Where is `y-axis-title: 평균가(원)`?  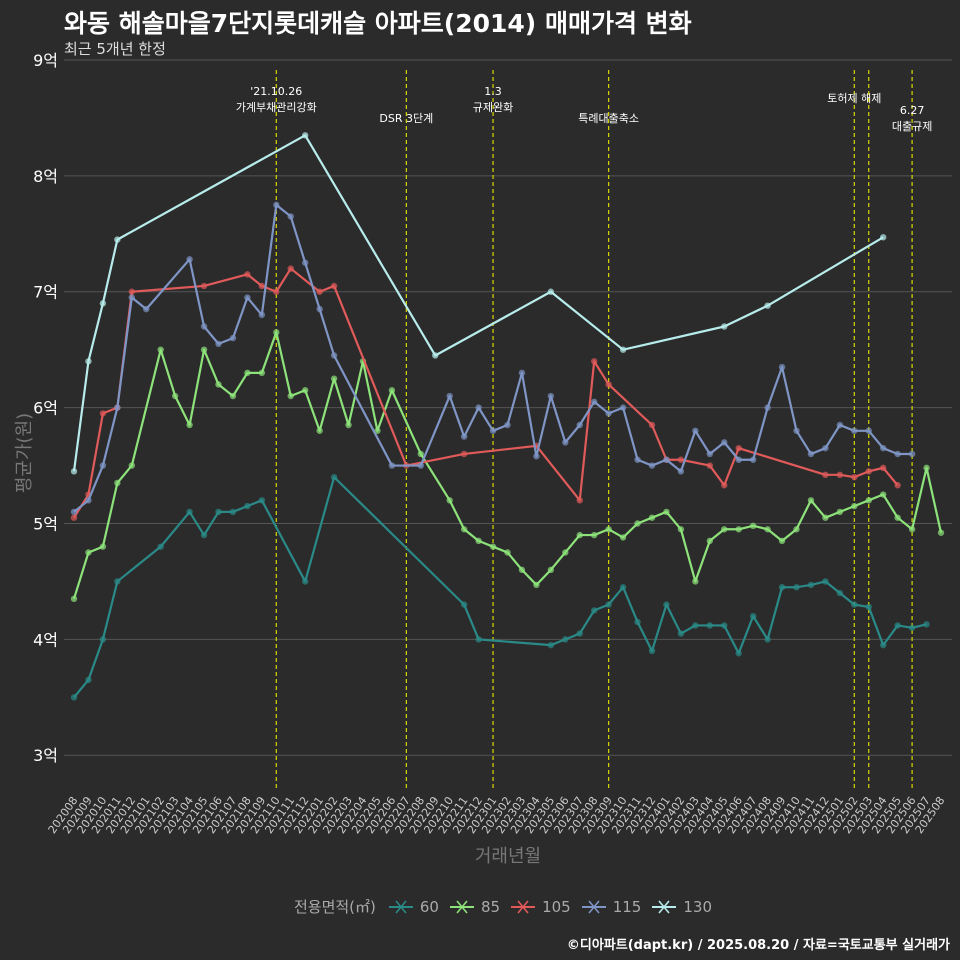 y-axis-title: 평균가(원) is located at coordinates (24, 453).